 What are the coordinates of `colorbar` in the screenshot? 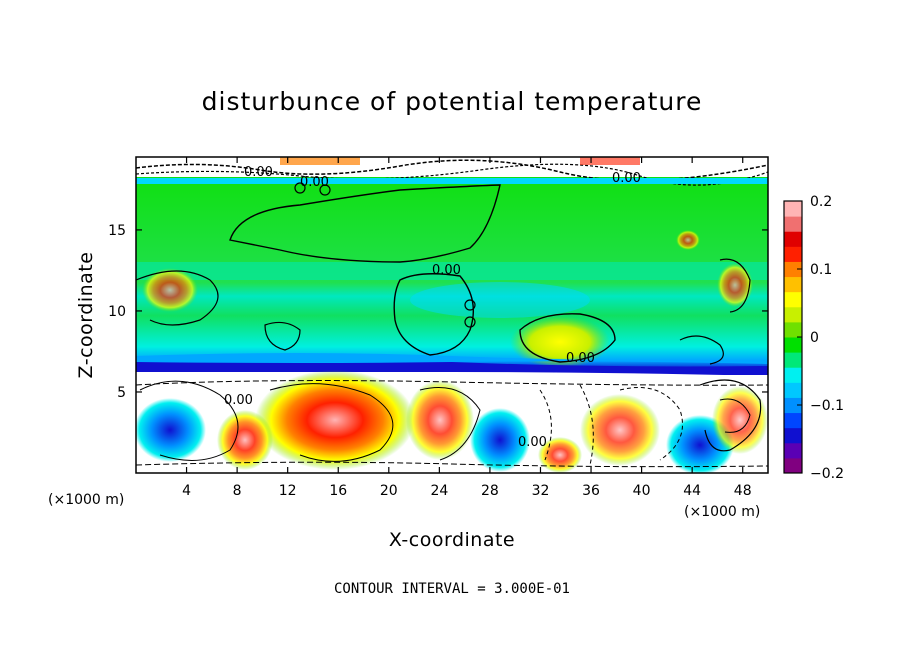 It's located at (793, 337).